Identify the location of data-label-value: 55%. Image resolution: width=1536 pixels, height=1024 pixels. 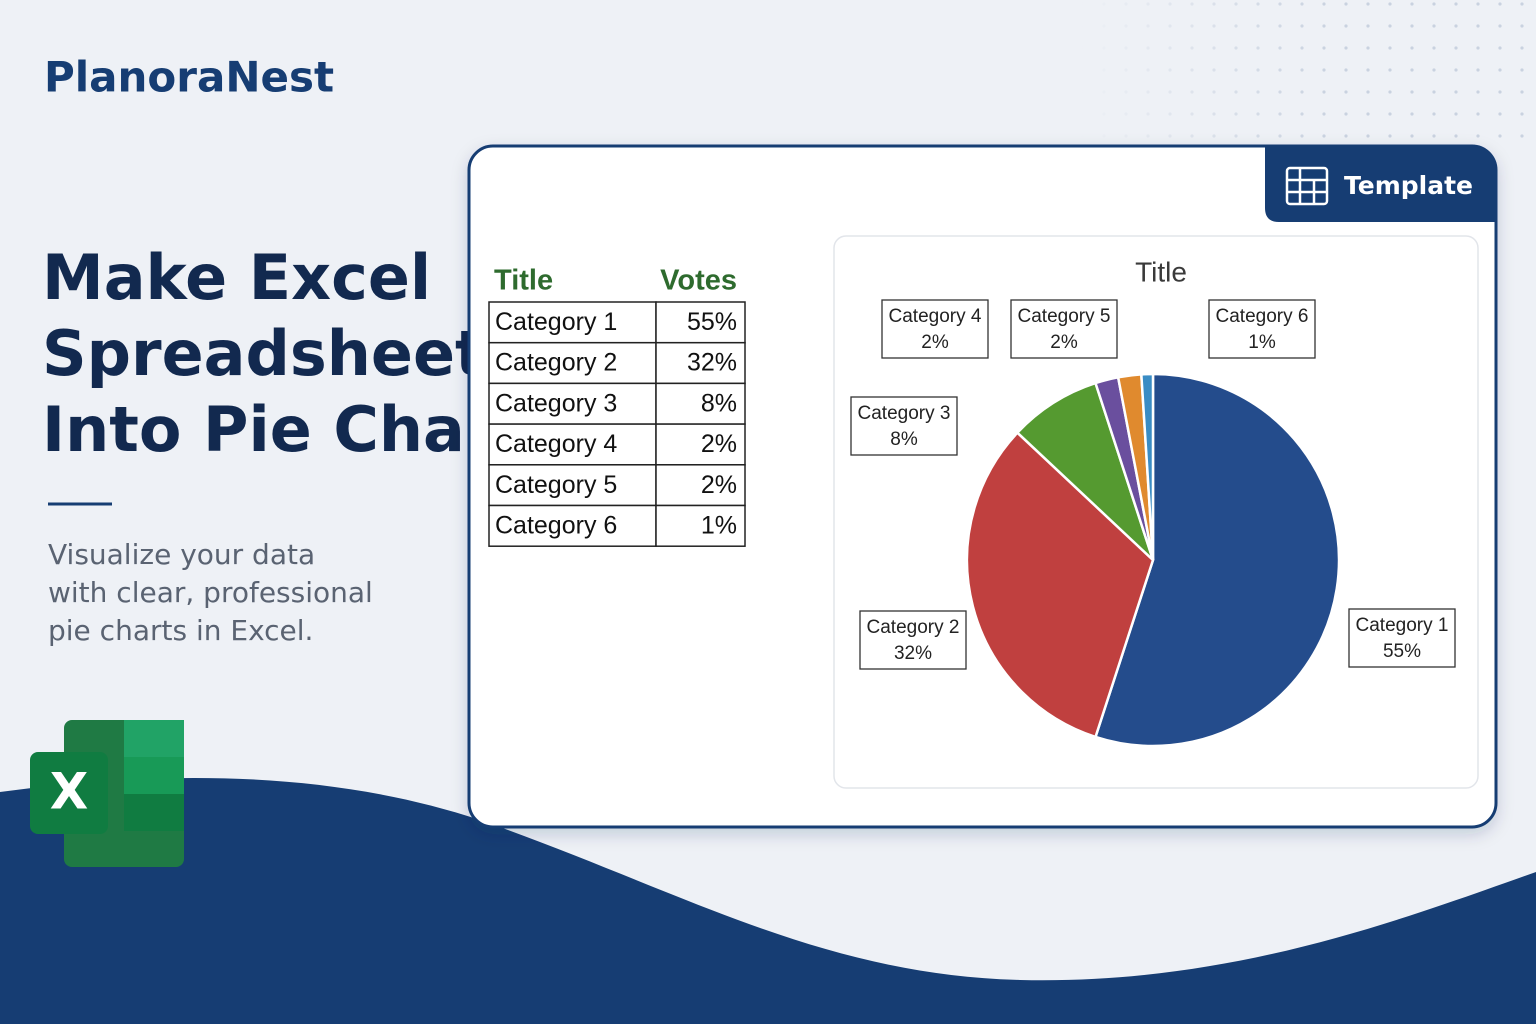
(1402, 651).